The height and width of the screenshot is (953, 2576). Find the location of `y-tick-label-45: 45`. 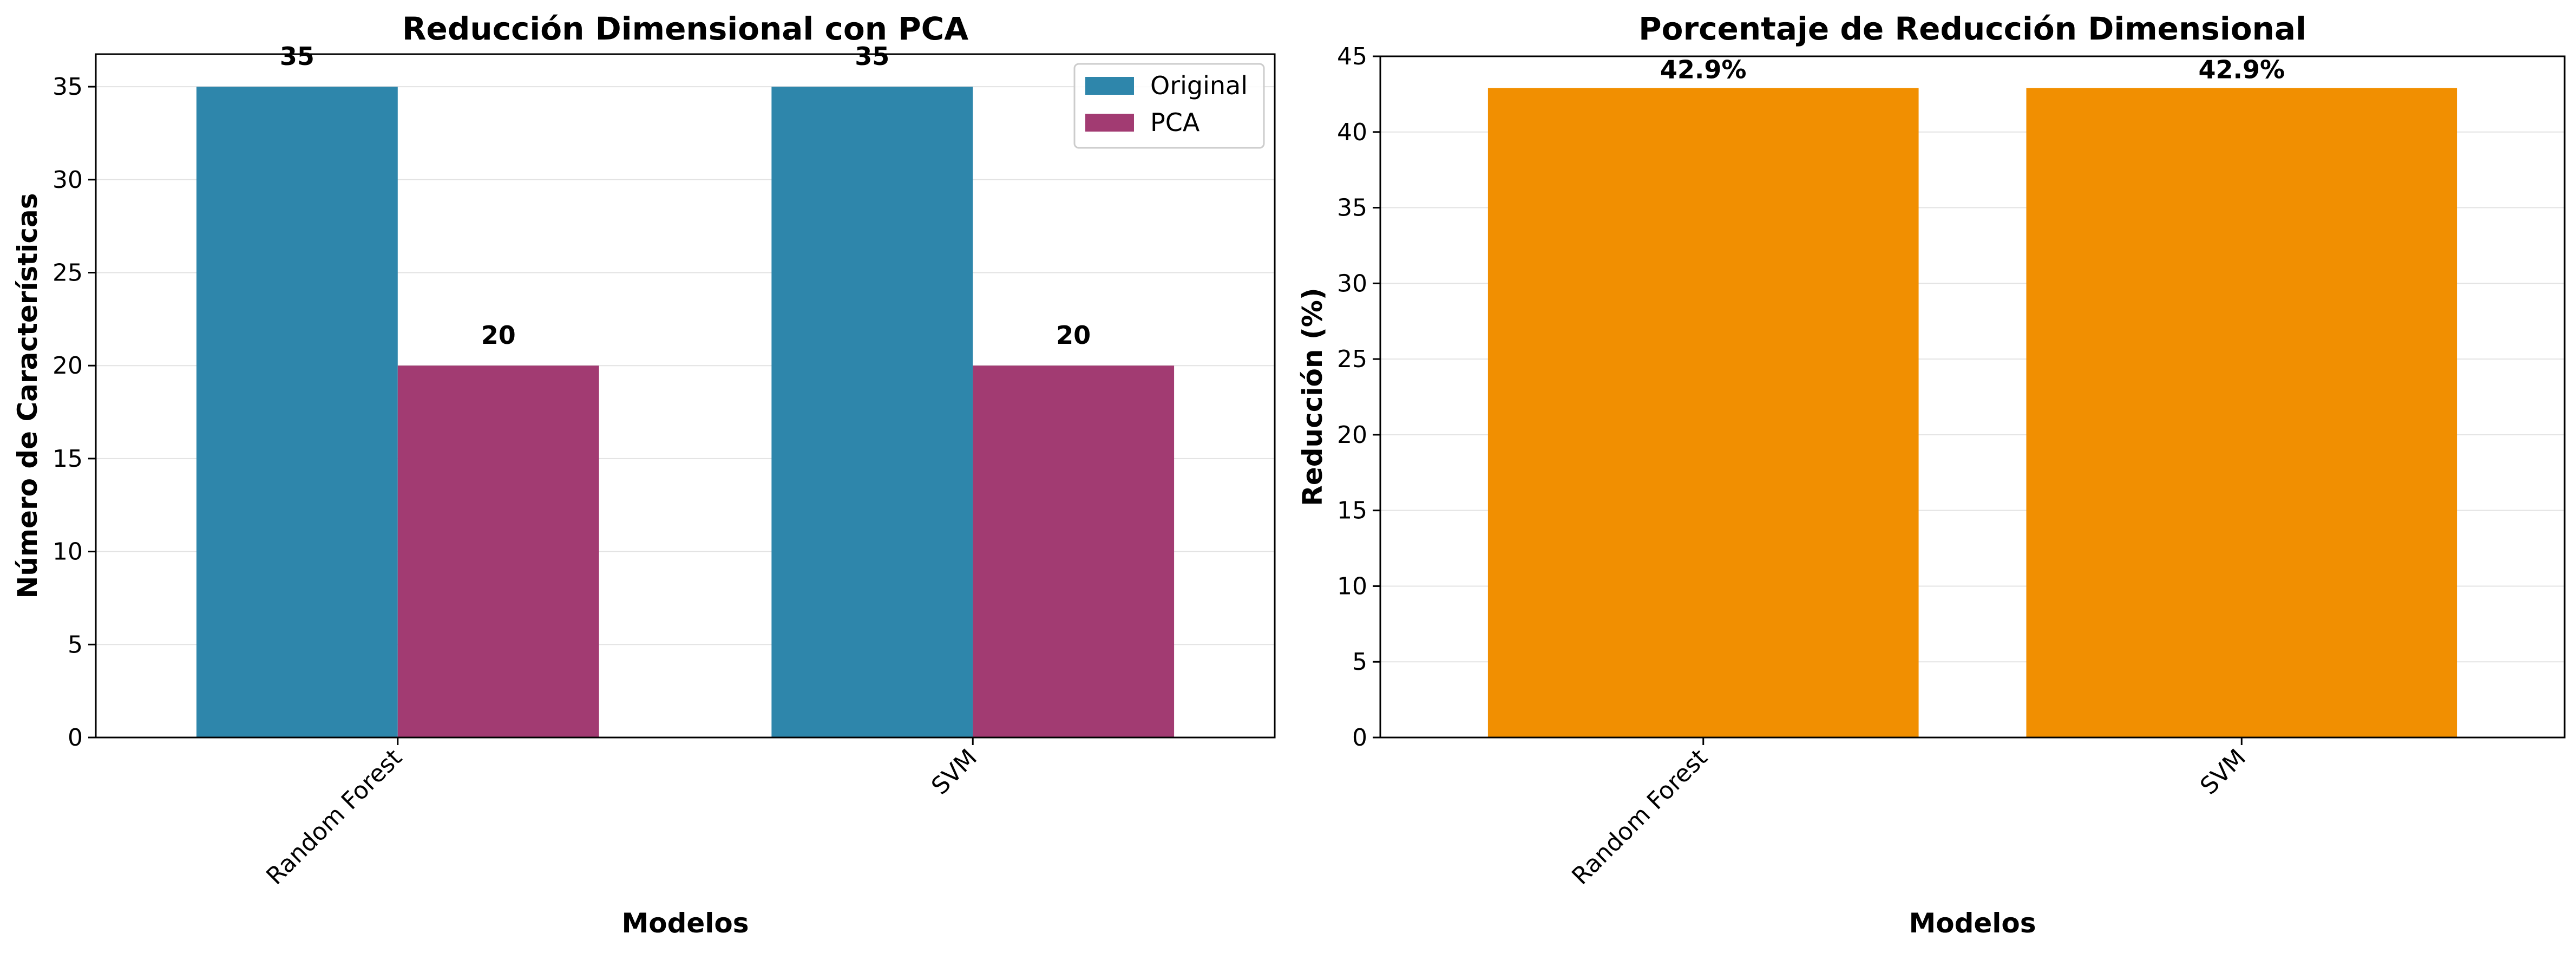

y-tick-label-45: 45 is located at coordinates (1352, 57).